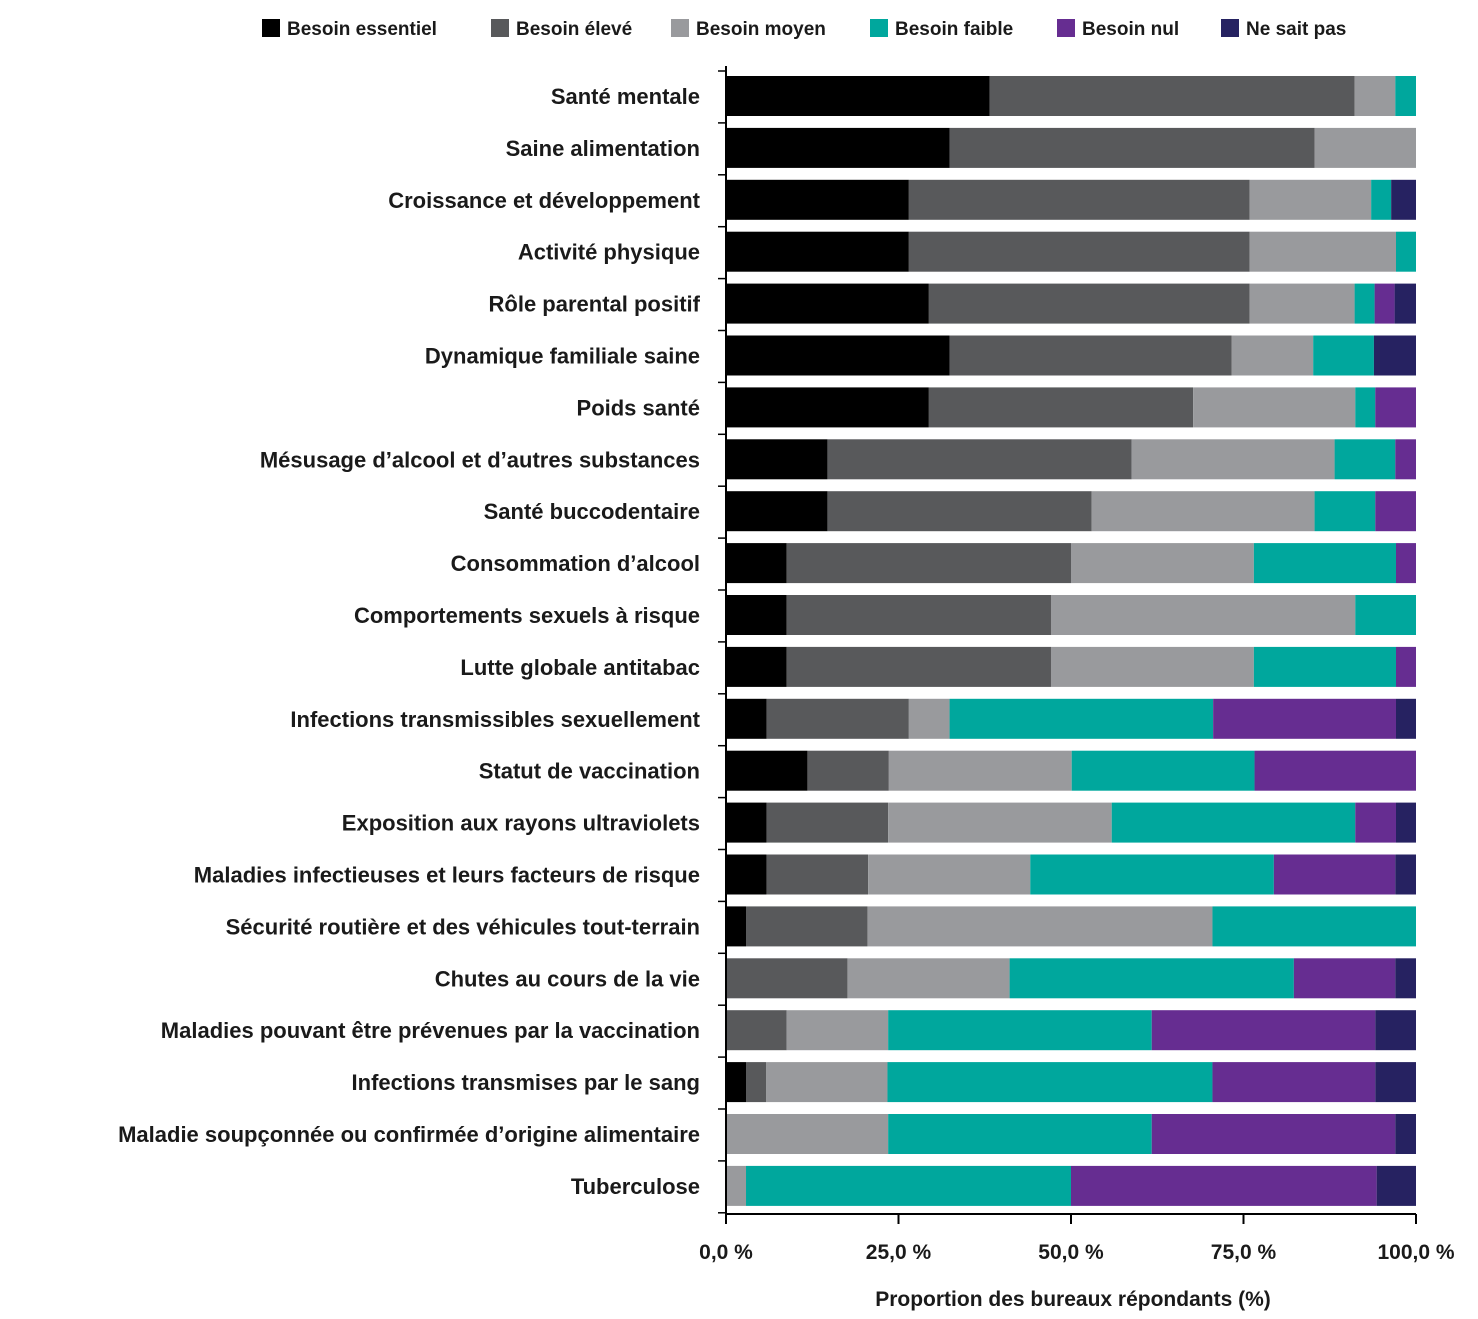  I want to click on bar-besoin-faible-statut-de-vaccination, so click(1163, 770).